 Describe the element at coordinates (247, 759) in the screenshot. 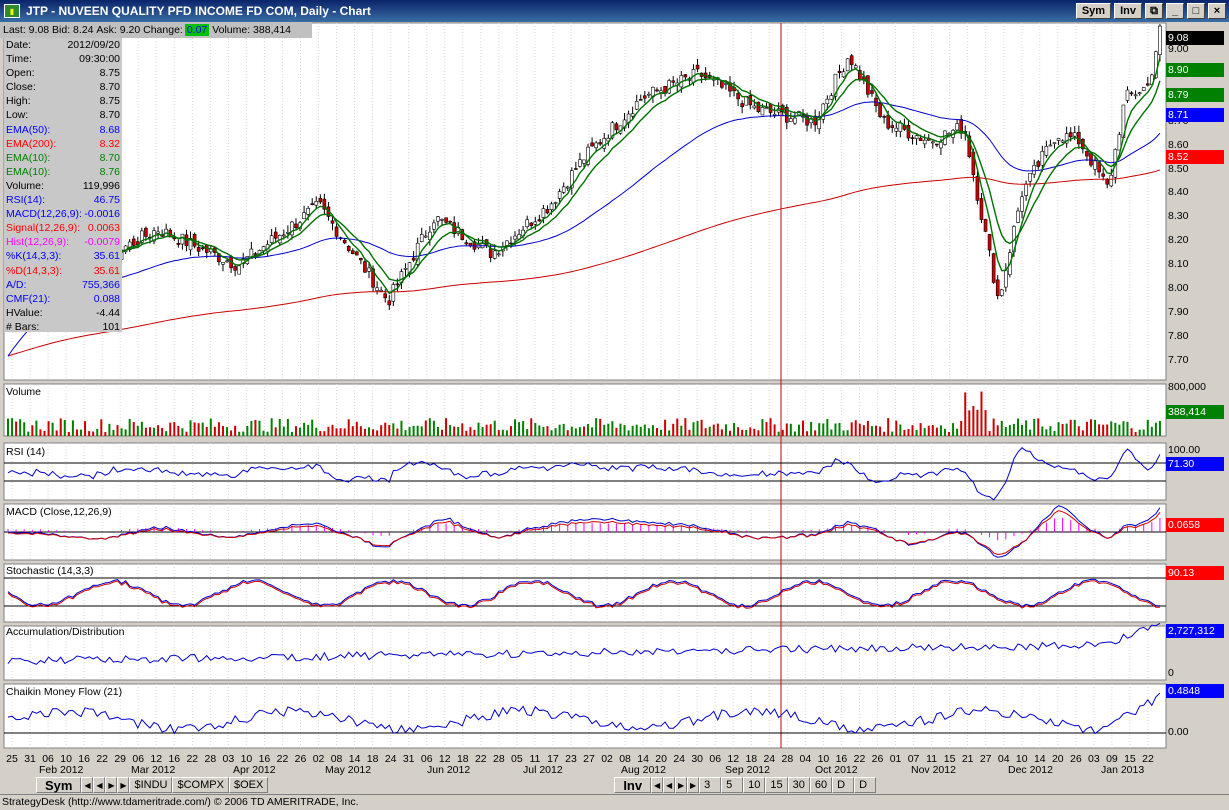

I see `x-day-label: 10` at that location.